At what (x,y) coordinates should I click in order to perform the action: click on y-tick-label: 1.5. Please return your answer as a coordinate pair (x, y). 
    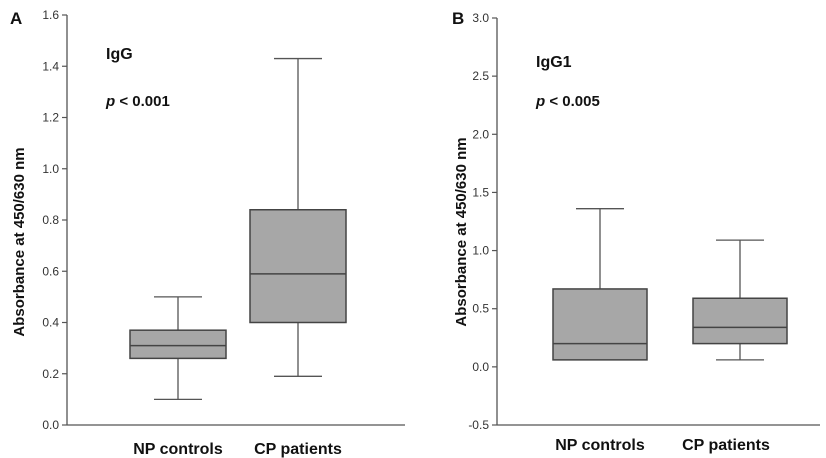
    Looking at the image, I should click on (480, 192).